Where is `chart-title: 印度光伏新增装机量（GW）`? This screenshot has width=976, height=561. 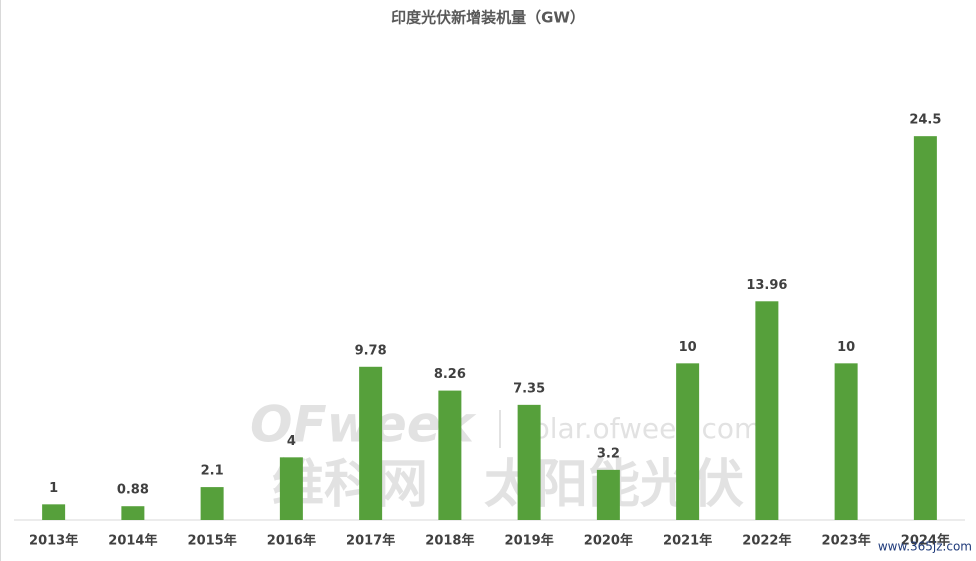
chart-title: 印度光伏新增装机量（GW） is located at coordinates (488, 18).